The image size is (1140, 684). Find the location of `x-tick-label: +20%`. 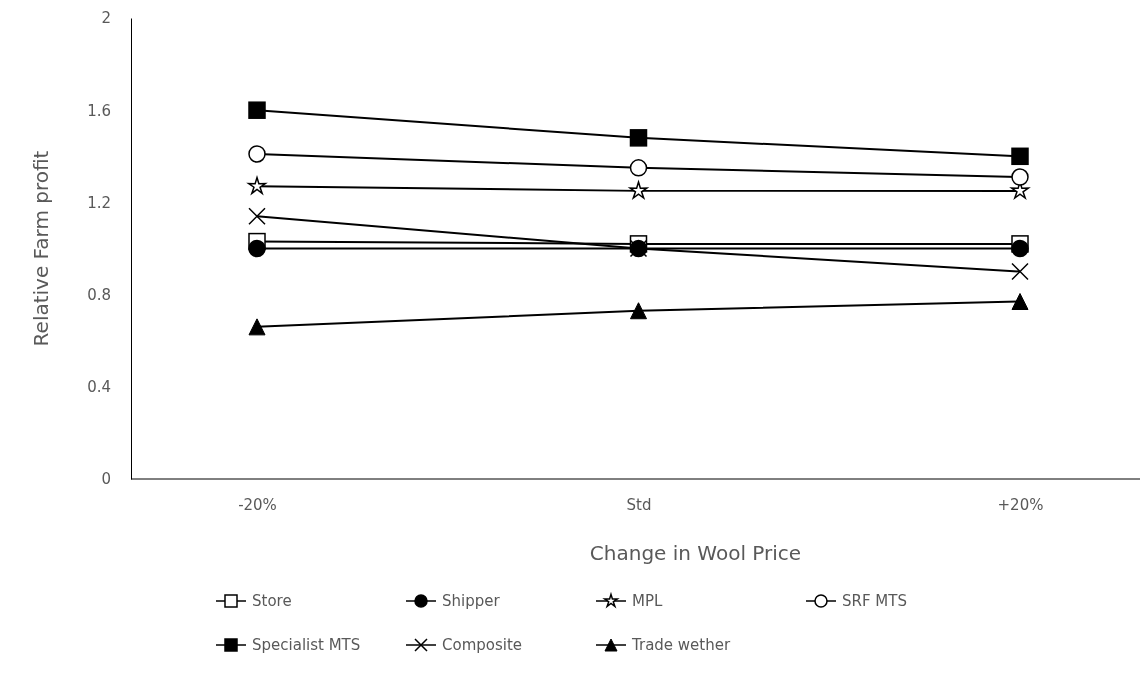

x-tick-label: +20% is located at coordinates (1020, 504).